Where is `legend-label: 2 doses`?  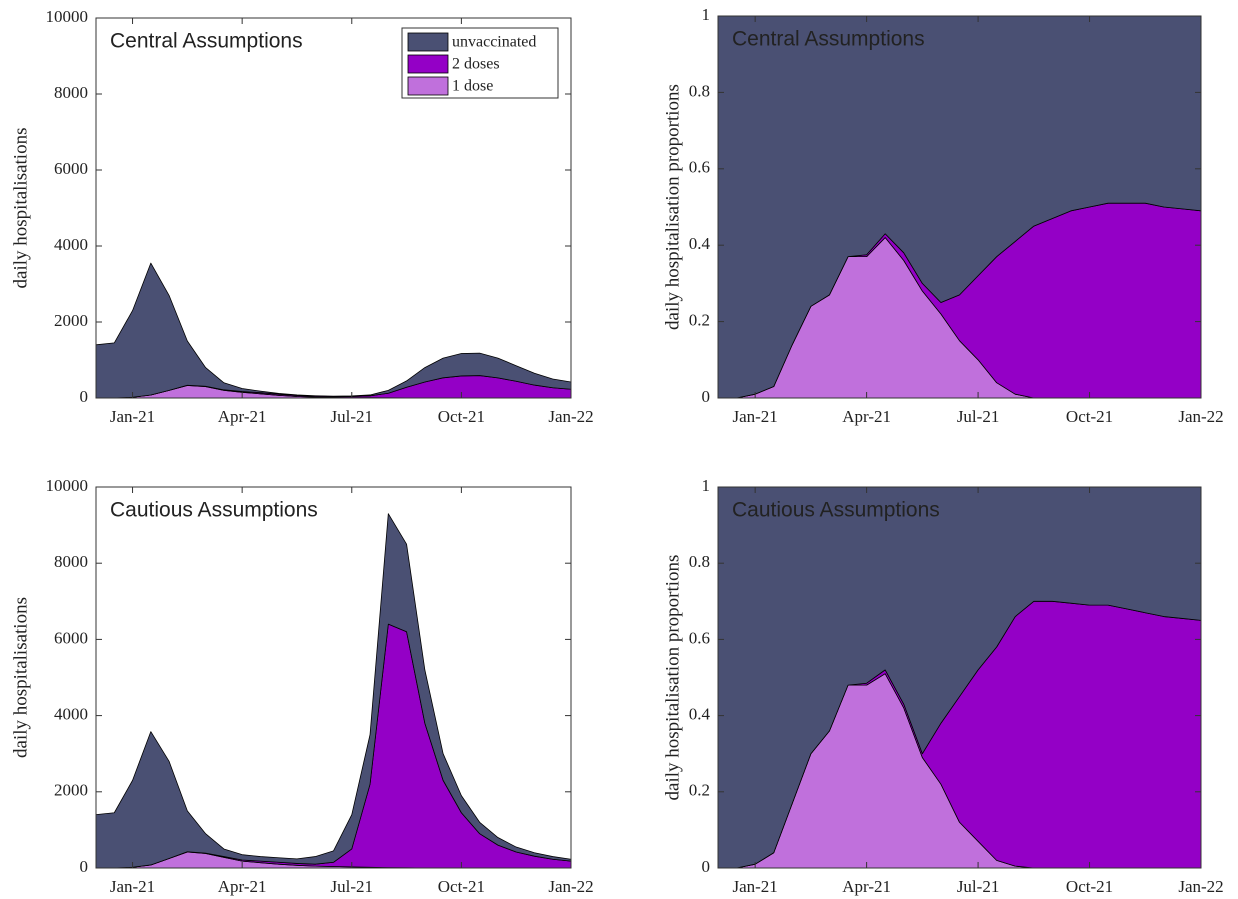
legend-label: 2 doses is located at coordinates (476, 64).